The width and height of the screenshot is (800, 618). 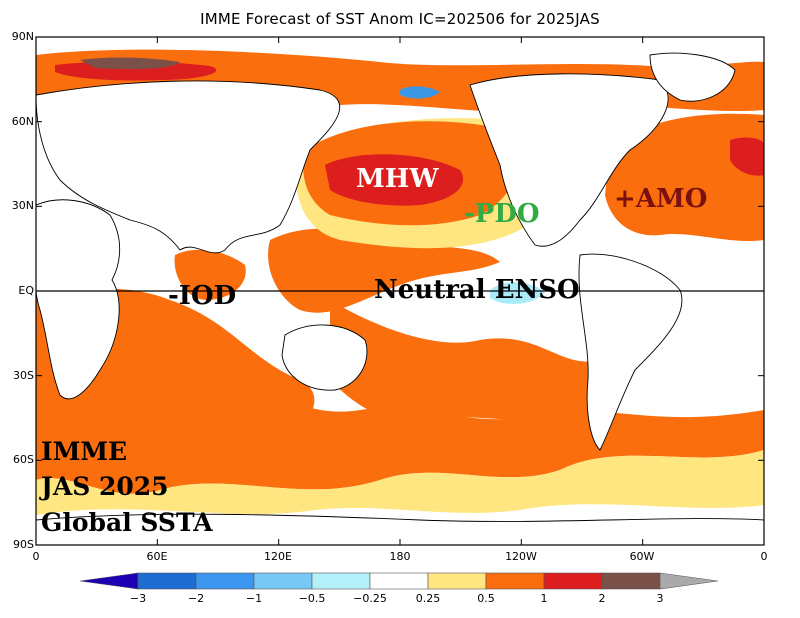 What do you see at coordinates (747, 156) in the screenshot?
I see `anomaly-north-atlantic-red` at bounding box center [747, 156].